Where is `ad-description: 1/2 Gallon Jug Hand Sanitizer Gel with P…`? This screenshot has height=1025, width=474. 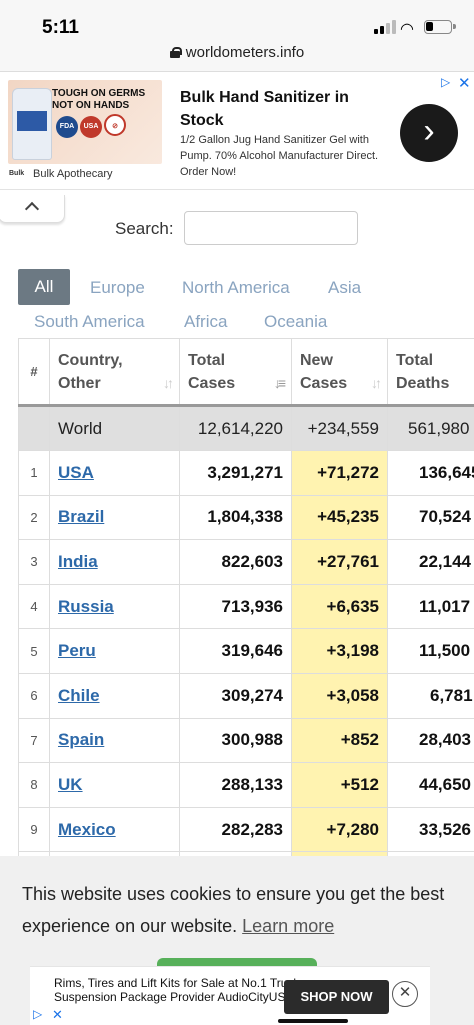
ad-description: 1/2 Gallon Jug Hand Sanitizer Gel with P… is located at coordinates (279, 156).